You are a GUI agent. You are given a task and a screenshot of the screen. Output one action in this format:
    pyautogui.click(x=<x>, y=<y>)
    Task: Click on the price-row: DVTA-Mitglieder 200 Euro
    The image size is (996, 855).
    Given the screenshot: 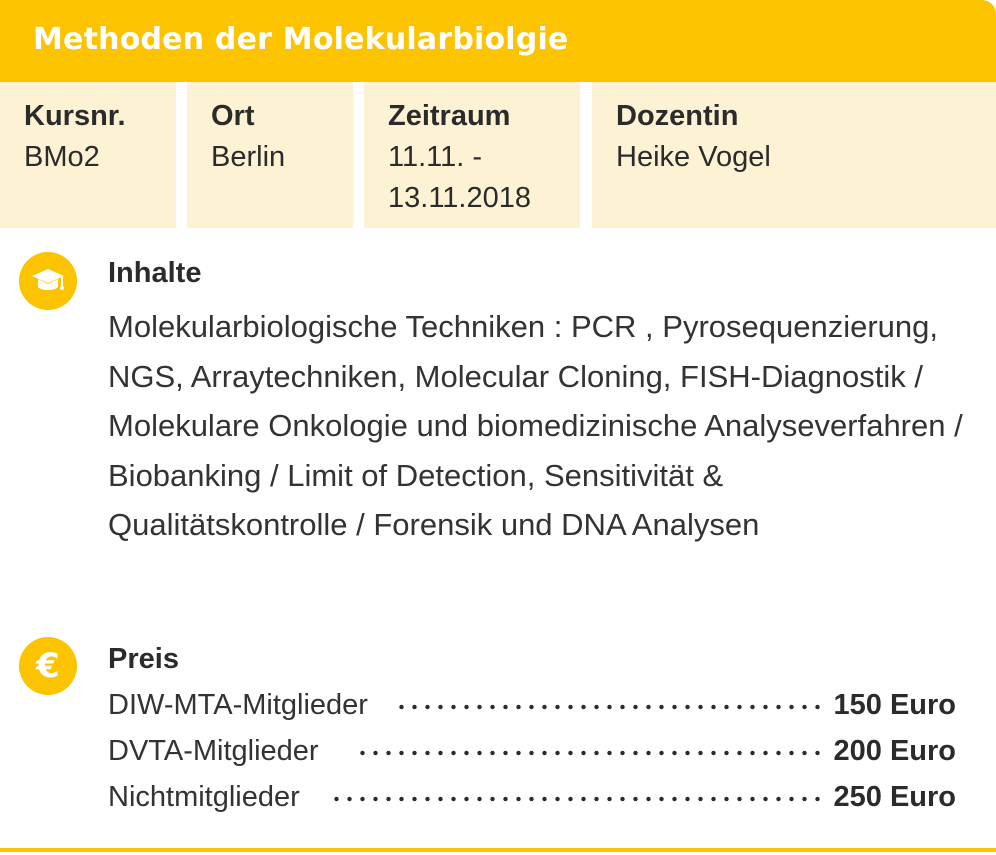 What is the action you would take?
    pyautogui.click(x=532, y=751)
    